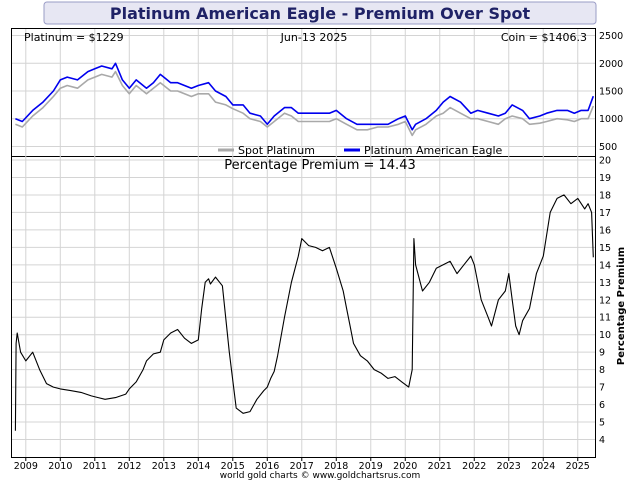 Image resolution: width=640 pixels, height=484 pixels. What do you see at coordinates (621, 306) in the screenshot?
I see `y-axis-label: Percentage Premium` at bounding box center [621, 306].